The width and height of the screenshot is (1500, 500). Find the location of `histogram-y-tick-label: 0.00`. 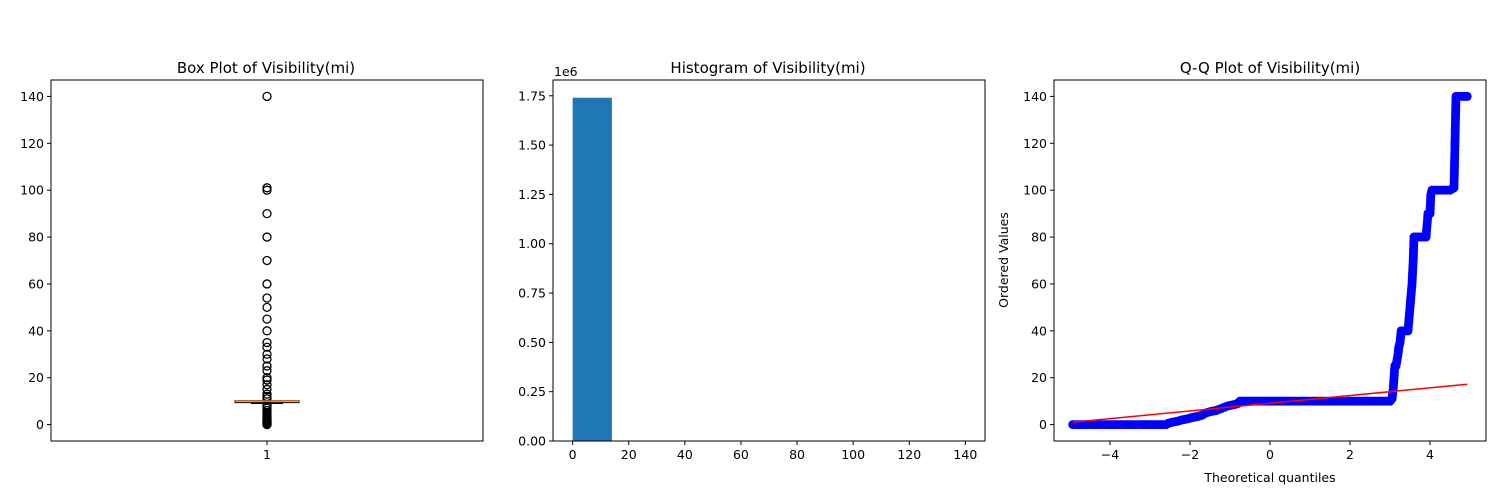

histogram-y-tick-label: 0.00 is located at coordinates (532, 441).